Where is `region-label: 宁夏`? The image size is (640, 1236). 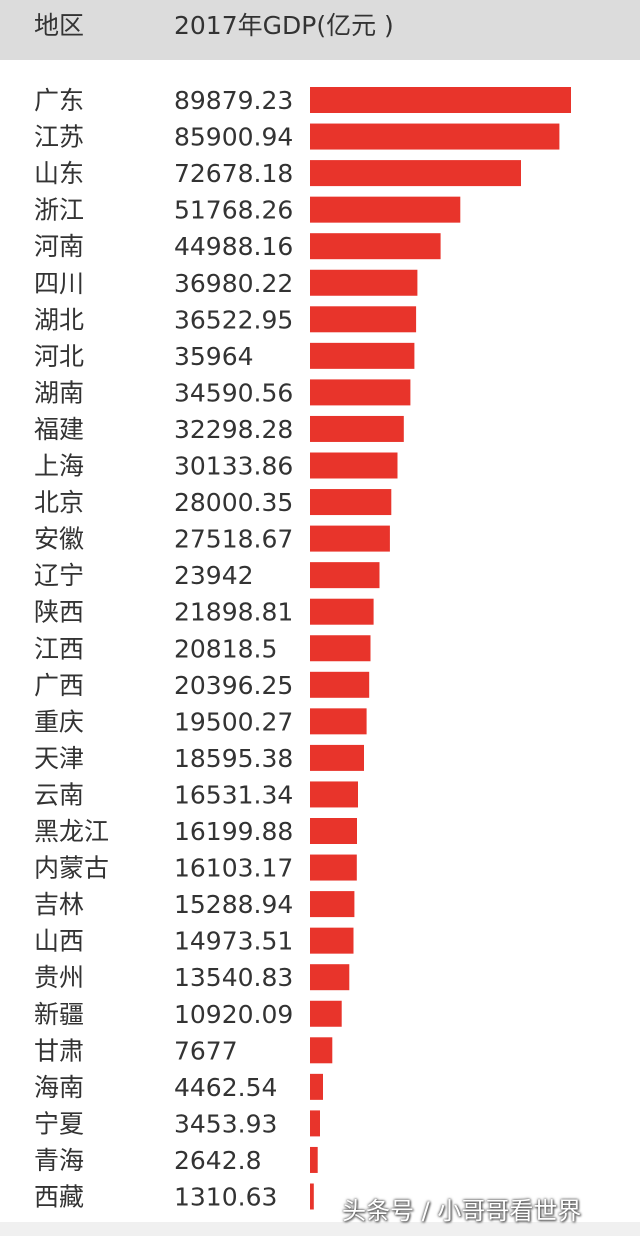 region-label: 宁夏 is located at coordinates (59, 1123).